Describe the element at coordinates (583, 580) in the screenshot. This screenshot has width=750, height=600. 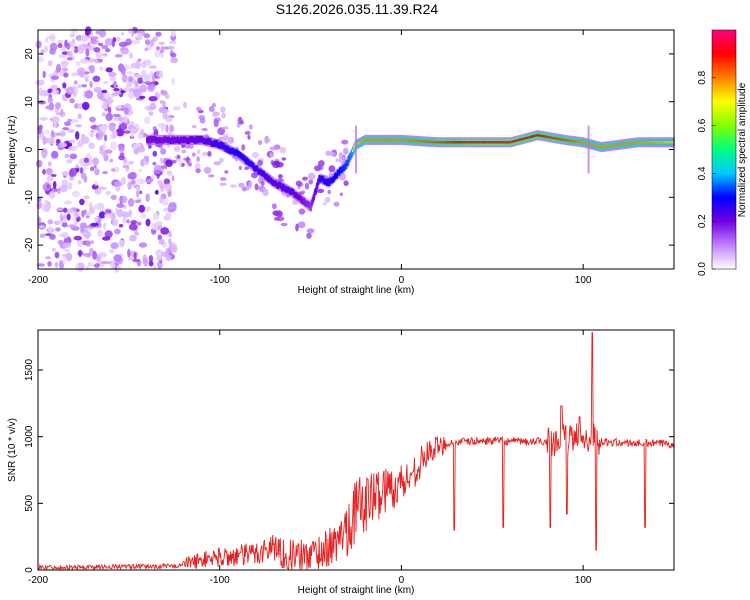
I see `snr-x-tick-label: 100` at that location.